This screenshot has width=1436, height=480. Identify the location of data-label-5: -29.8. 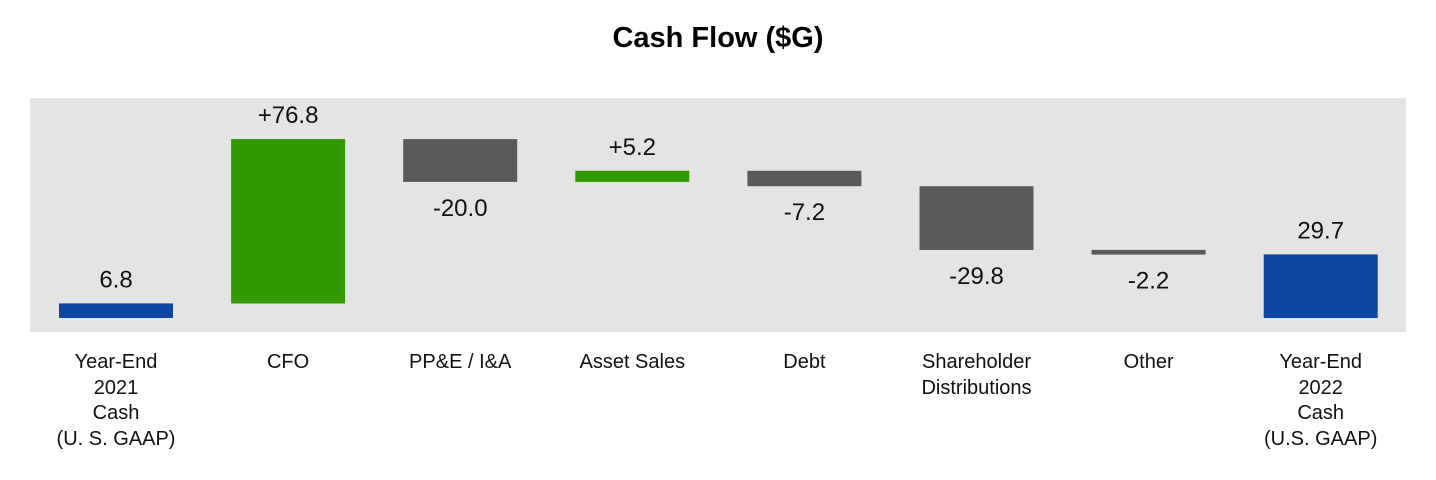
(976, 276).